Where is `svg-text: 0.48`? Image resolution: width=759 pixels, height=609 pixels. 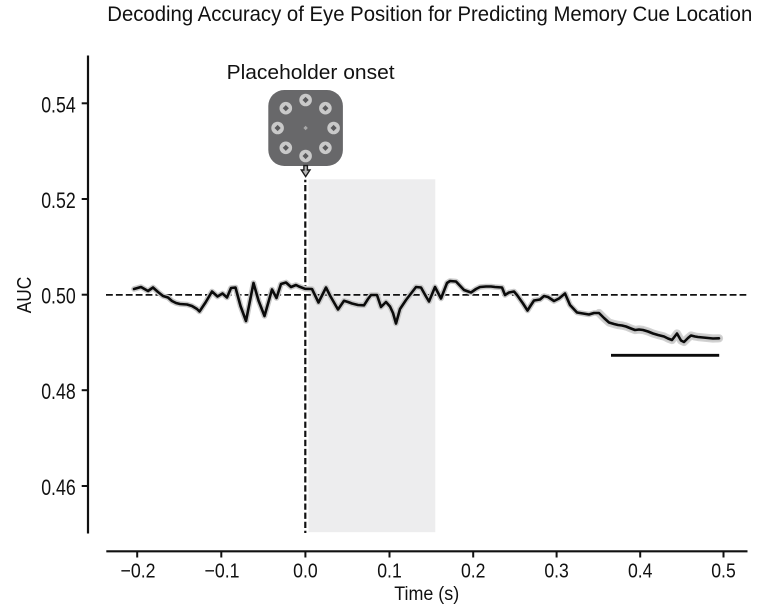
svg-text: 0.48 is located at coordinates (58, 391).